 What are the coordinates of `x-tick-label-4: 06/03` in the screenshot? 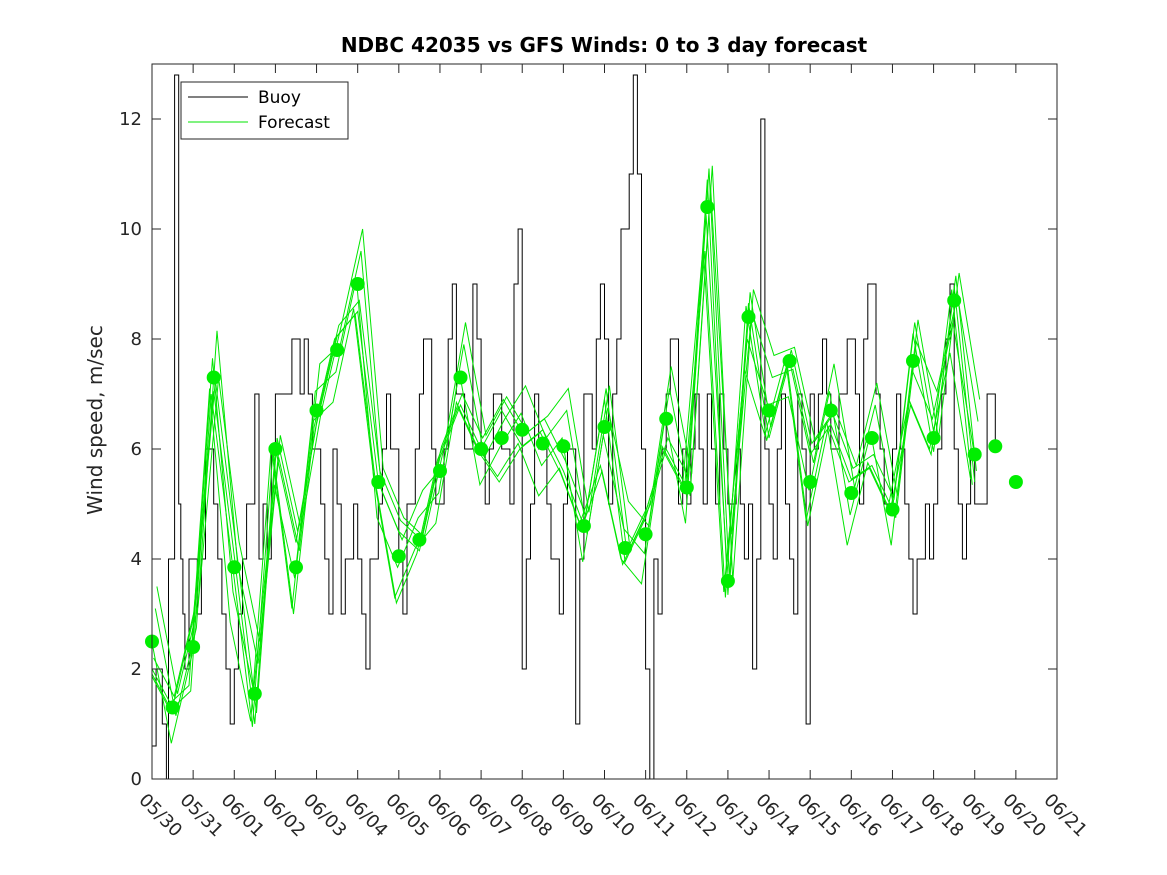 It's located at (325, 816).